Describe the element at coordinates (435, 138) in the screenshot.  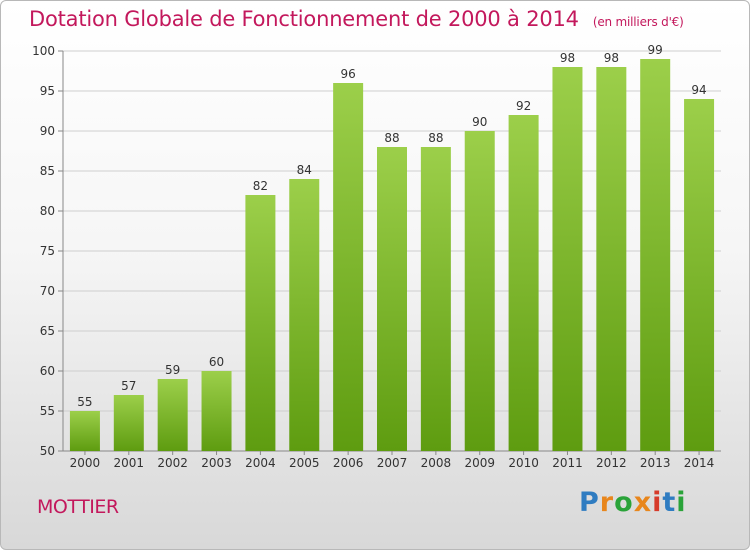
I see `data-label-2008: 88` at that location.